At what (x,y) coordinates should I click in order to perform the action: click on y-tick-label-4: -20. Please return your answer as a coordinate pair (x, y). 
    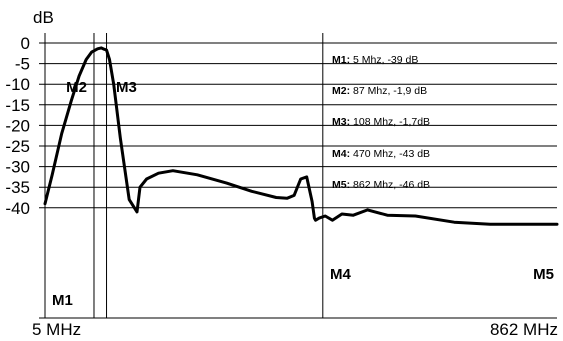
    Looking at the image, I should click on (17, 125).